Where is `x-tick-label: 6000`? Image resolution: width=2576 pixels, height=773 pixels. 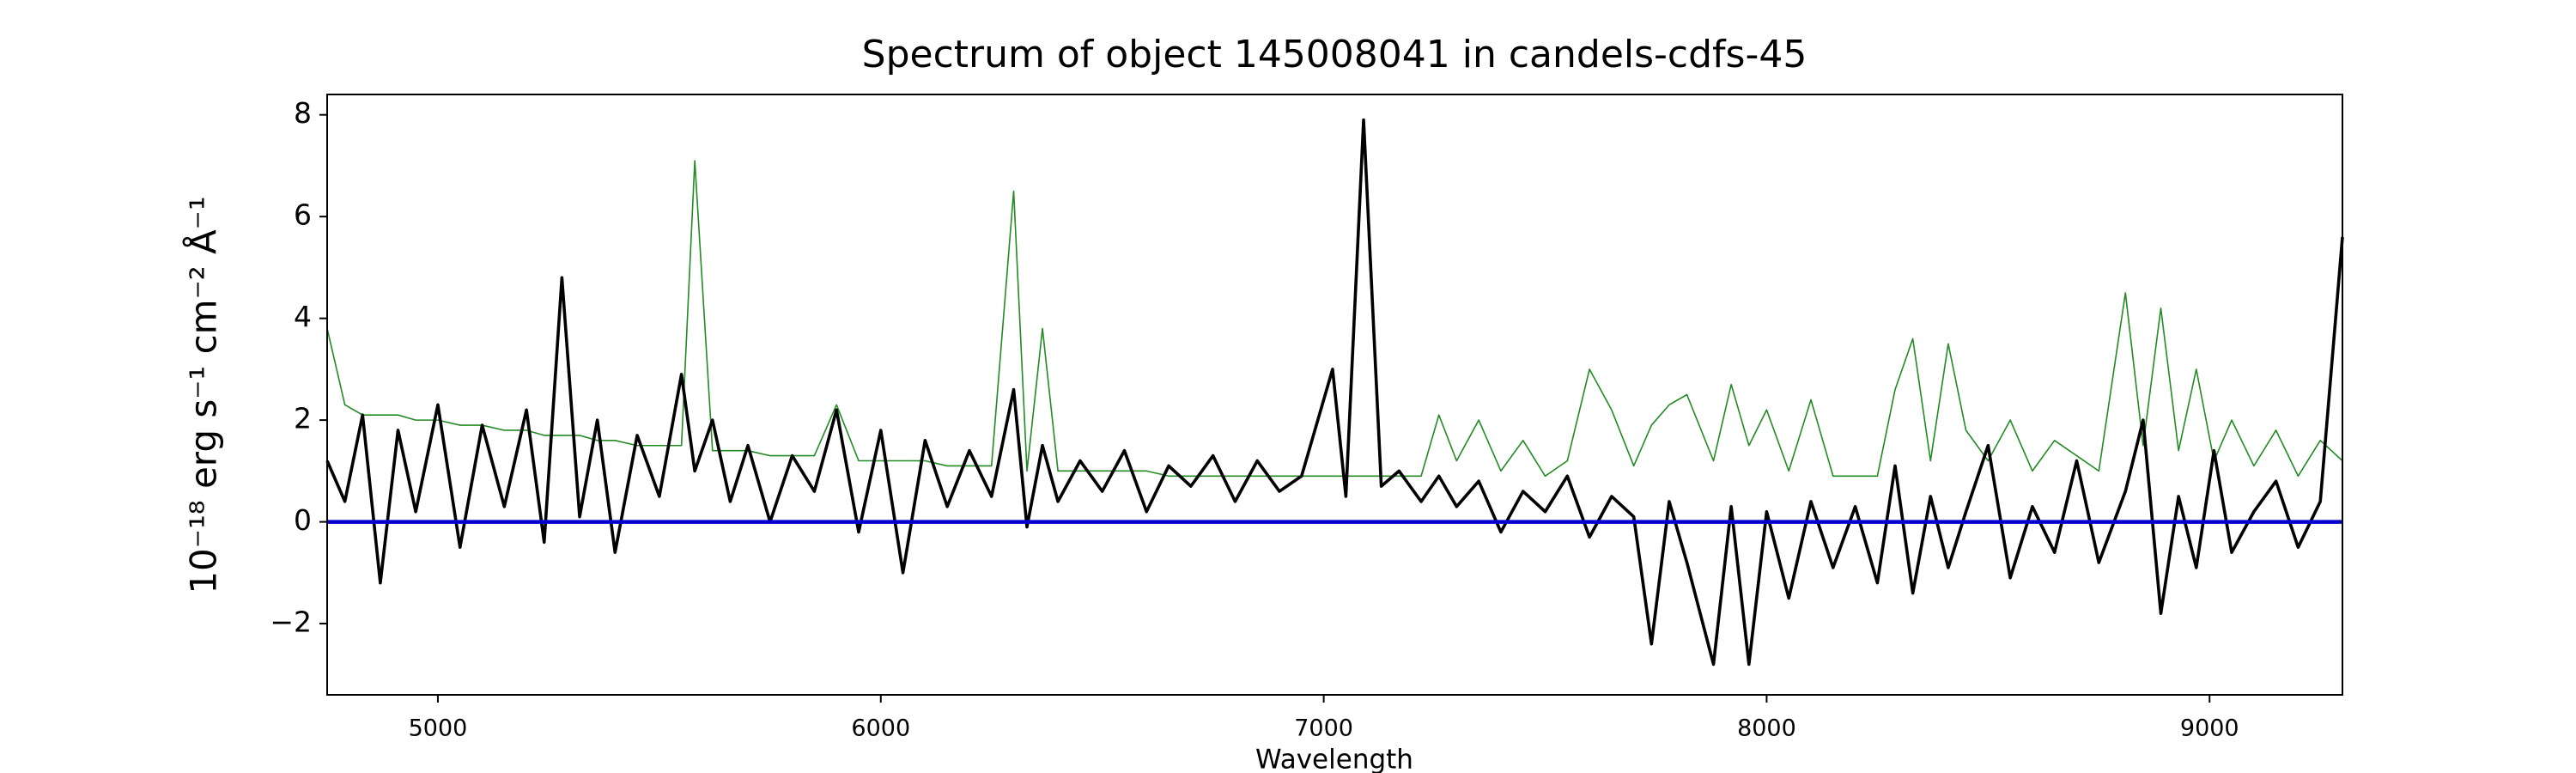
x-tick-label: 6000 is located at coordinates (881, 728).